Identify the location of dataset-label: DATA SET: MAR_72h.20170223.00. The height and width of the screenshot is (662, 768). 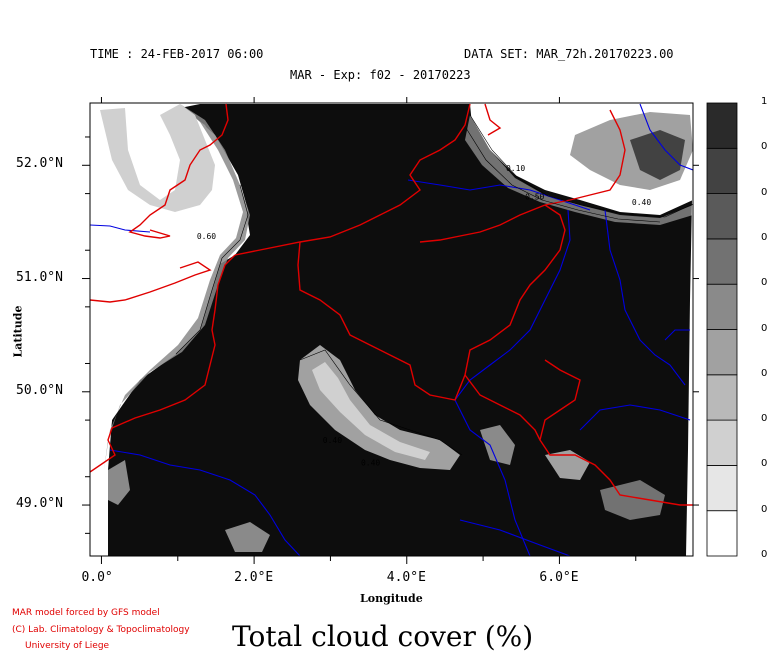
(569, 54).